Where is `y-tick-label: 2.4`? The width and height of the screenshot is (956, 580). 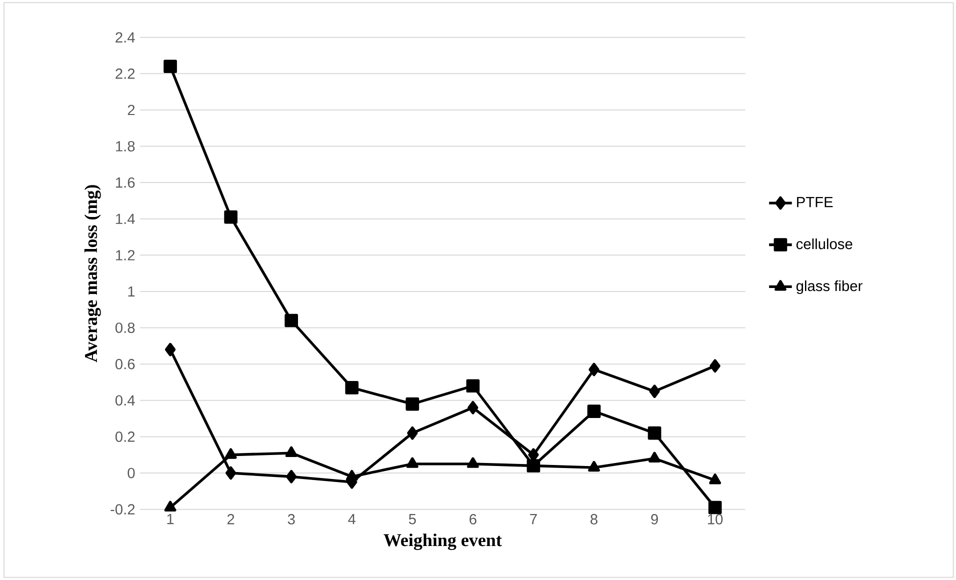 y-tick-label: 2.4 is located at coordinates (125, 37).